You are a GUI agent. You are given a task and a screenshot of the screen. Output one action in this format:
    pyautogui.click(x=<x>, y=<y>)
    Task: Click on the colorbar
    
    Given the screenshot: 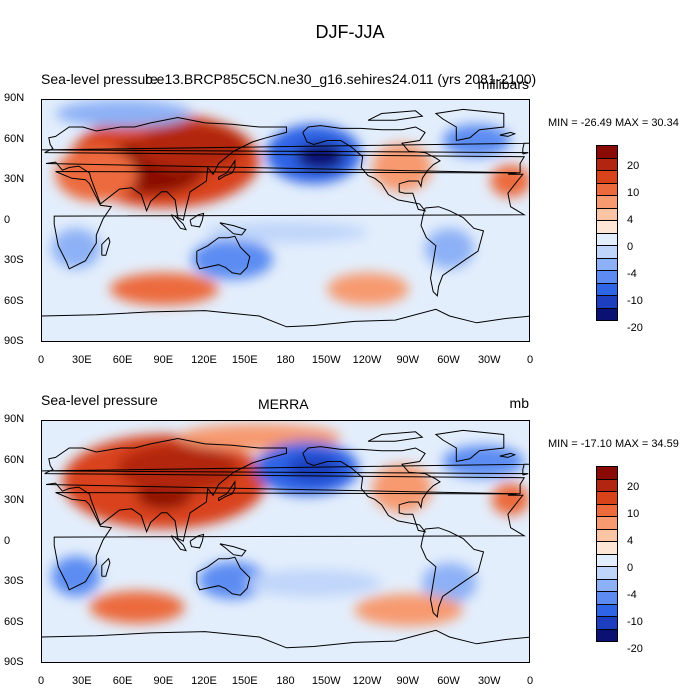 What is the action you would take?
    pyautogui.click(x=607, y=554)
    